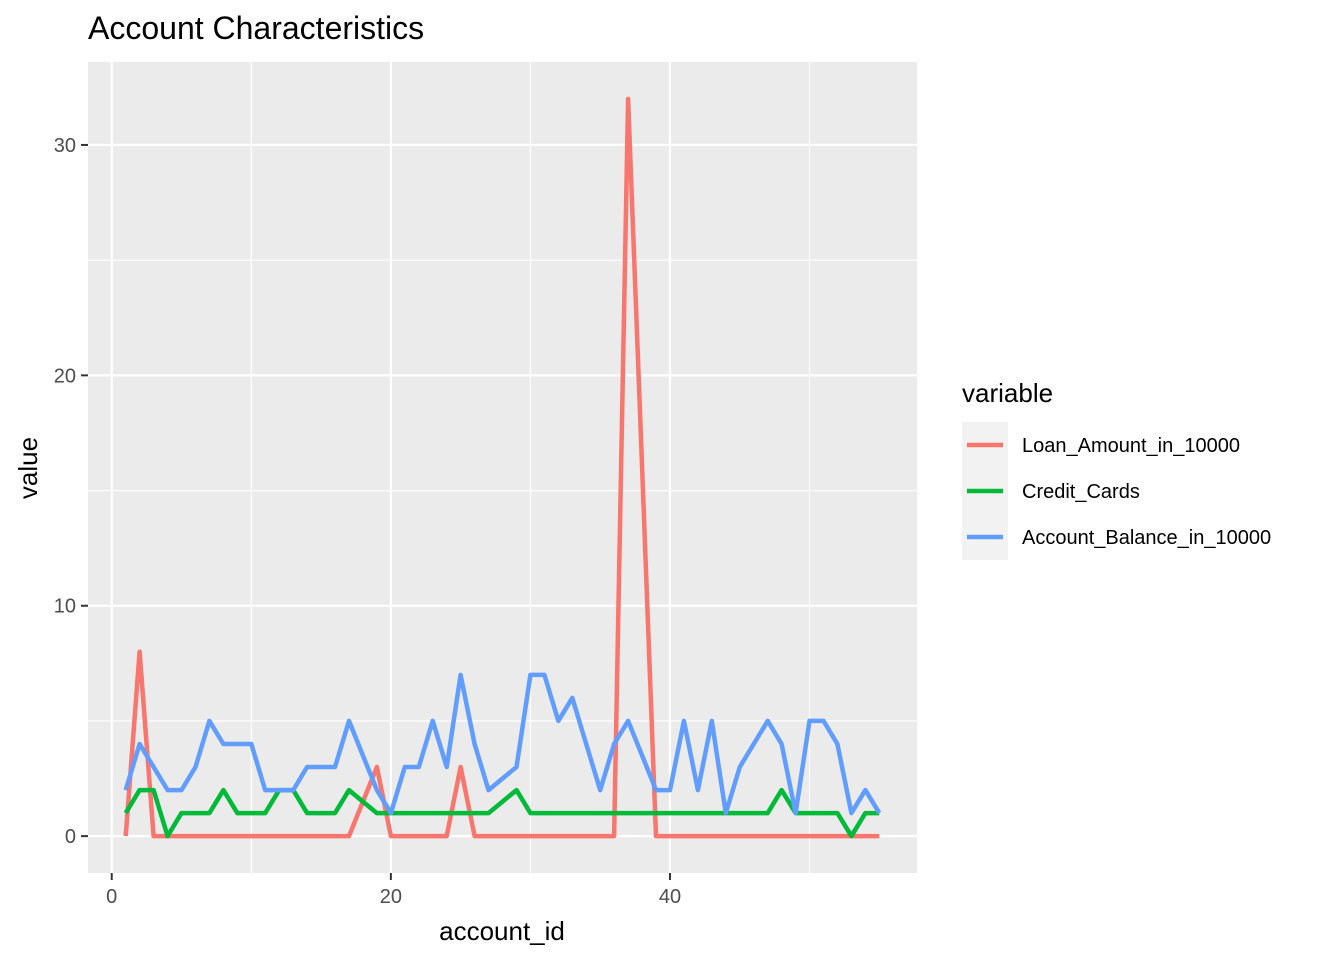 This screenshot has height=960, width=1344. What do you see at coordinates (111, 897) in the screenshot?
I see `x-tick-label: 0` at bounding box center [111, 897].